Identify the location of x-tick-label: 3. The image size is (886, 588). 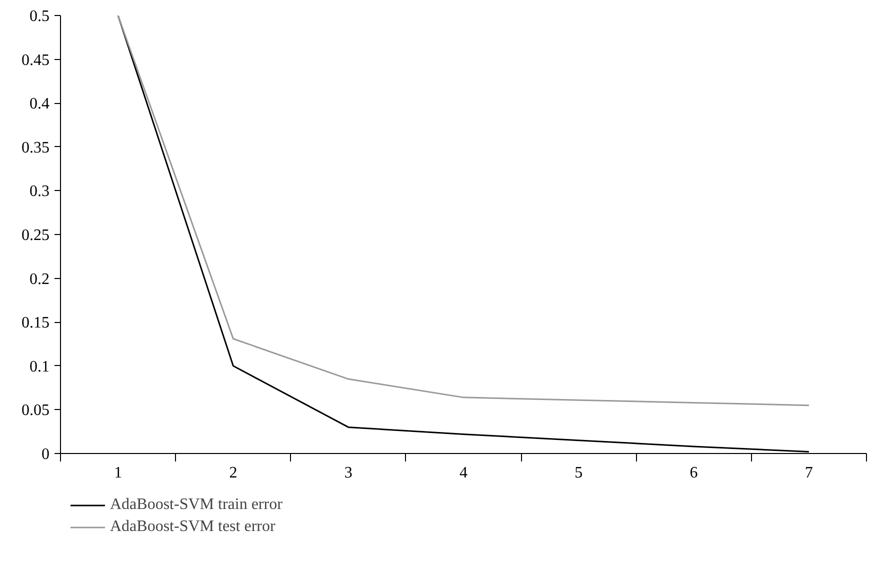
(348, 473).